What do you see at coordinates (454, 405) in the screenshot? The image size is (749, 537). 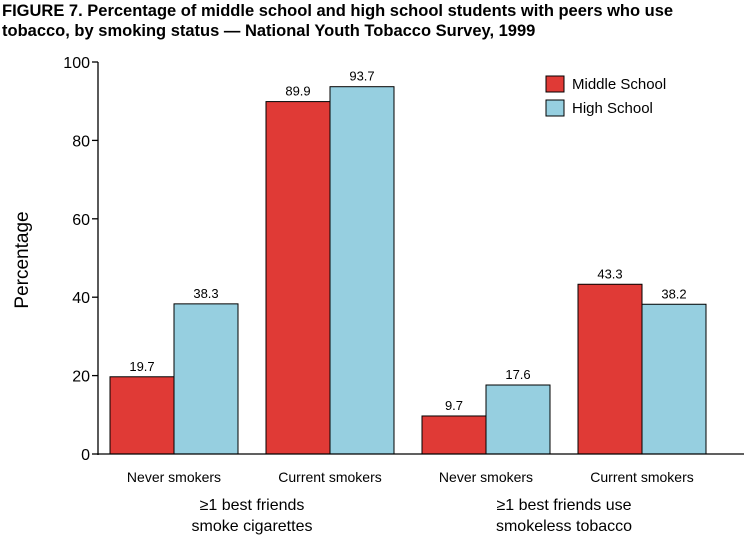 I see `data-label: 9.7` at bounding box center [454, 405].